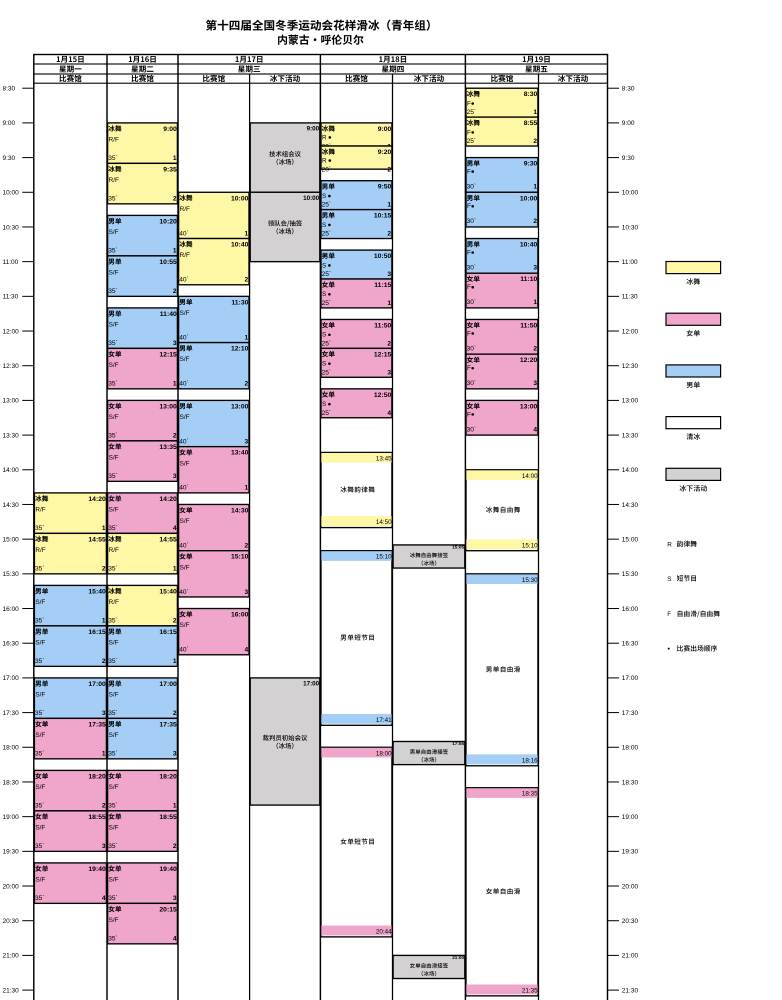 The image size is (782, 1000). I want to click on svg-text: 9:35, so click(170, 169).